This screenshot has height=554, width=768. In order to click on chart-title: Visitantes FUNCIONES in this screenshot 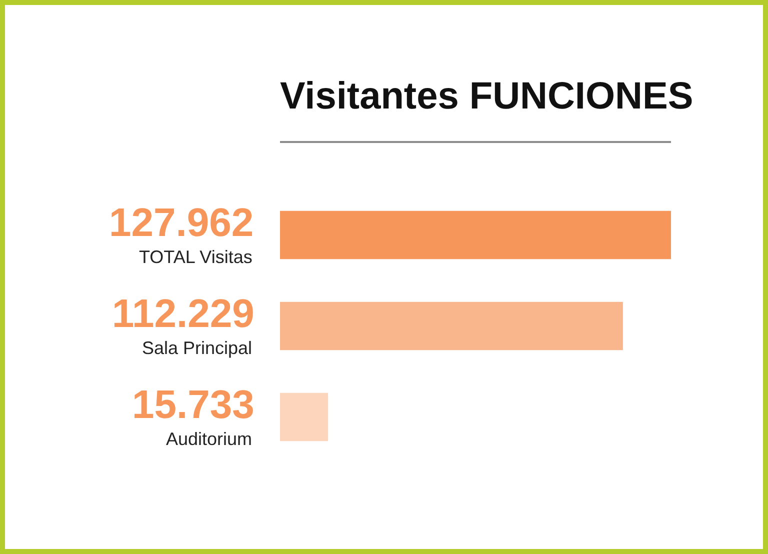, I will do `click(487, 96)`.